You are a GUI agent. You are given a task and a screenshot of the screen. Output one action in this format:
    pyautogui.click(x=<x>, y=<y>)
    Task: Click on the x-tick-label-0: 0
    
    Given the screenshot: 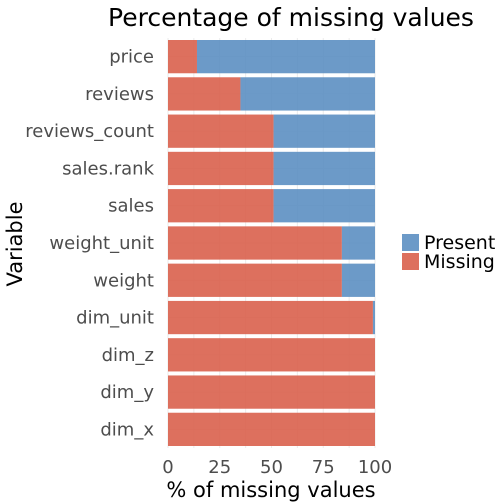 What is the action you would take?
    pyautogui.click(x=167, y=467)
    